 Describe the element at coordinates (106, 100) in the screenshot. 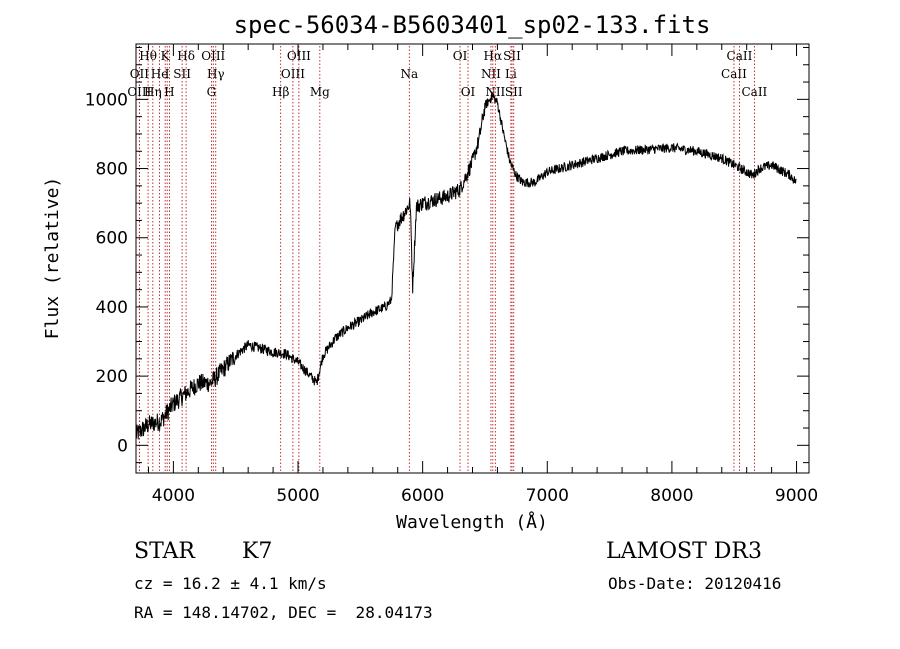

I see `y-tick-label: 1000` at that location.